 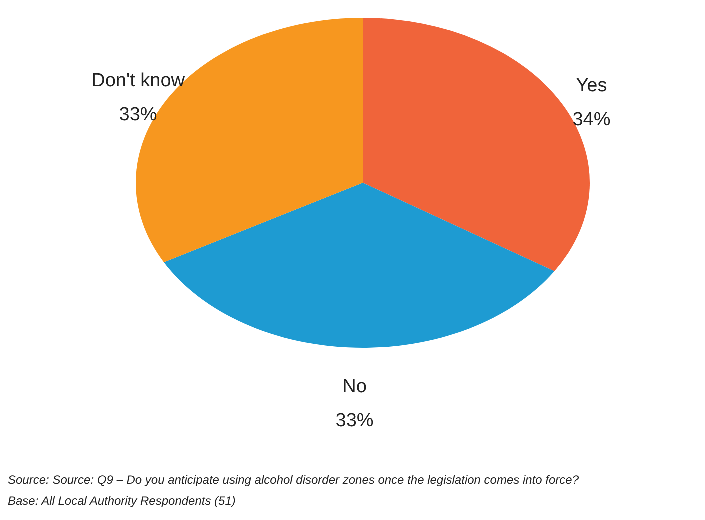 What do you see at coordinates (591, 120) in the screenshot?
I see `data-label: 34%` at bounding box center [591, 120].